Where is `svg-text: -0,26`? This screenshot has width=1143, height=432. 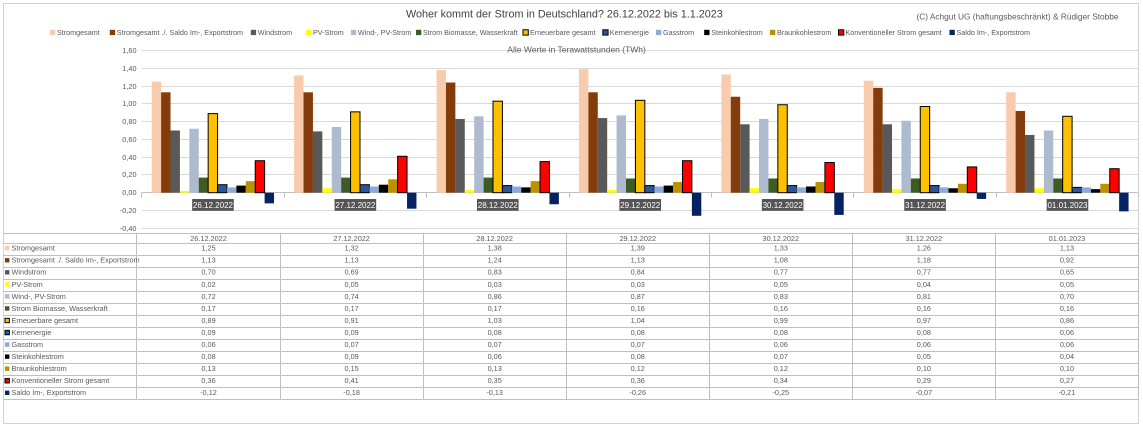 svg-text: -0,26 is located at coordinates (637, 392).